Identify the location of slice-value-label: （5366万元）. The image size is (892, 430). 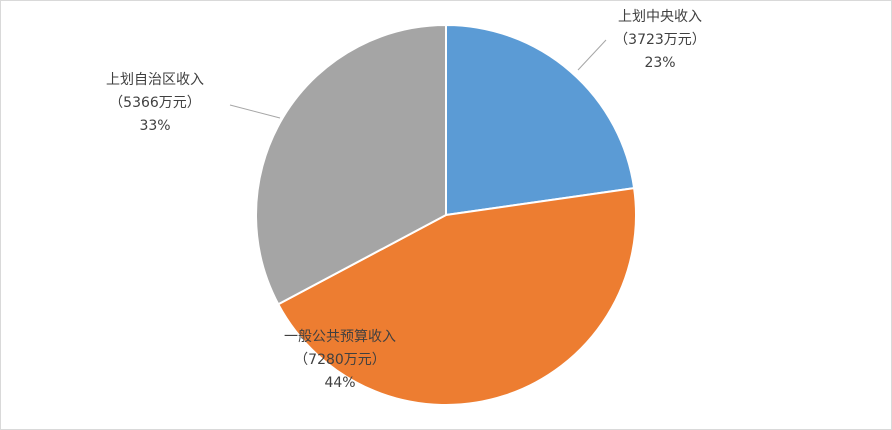
(155, 103).